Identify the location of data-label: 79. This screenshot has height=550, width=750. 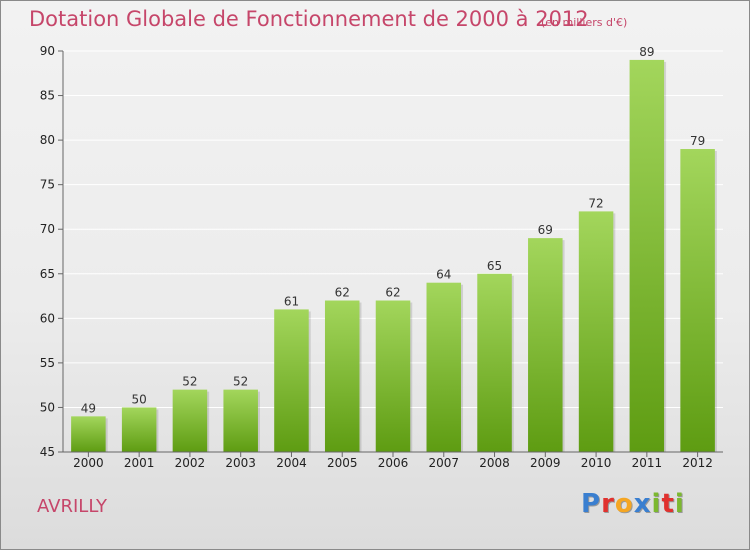
(697, 141).